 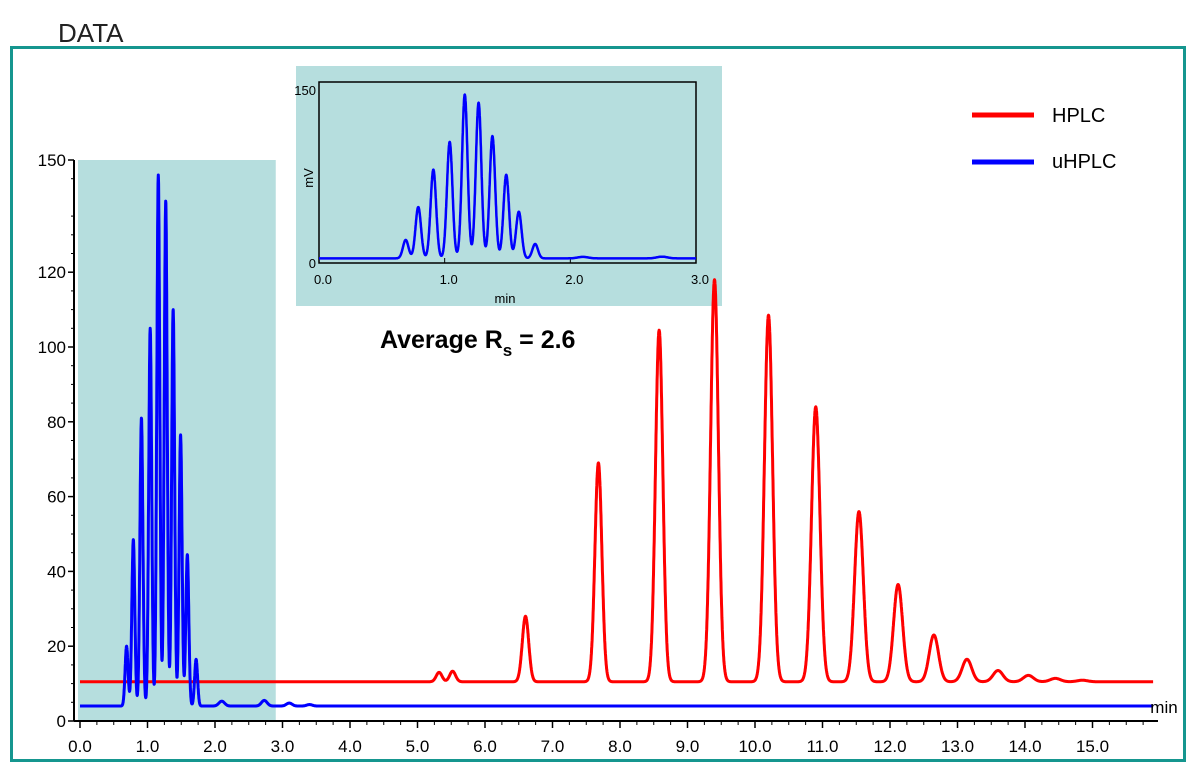 I want to click on x-tick-label: 3.0, so click(x=283, y=746).